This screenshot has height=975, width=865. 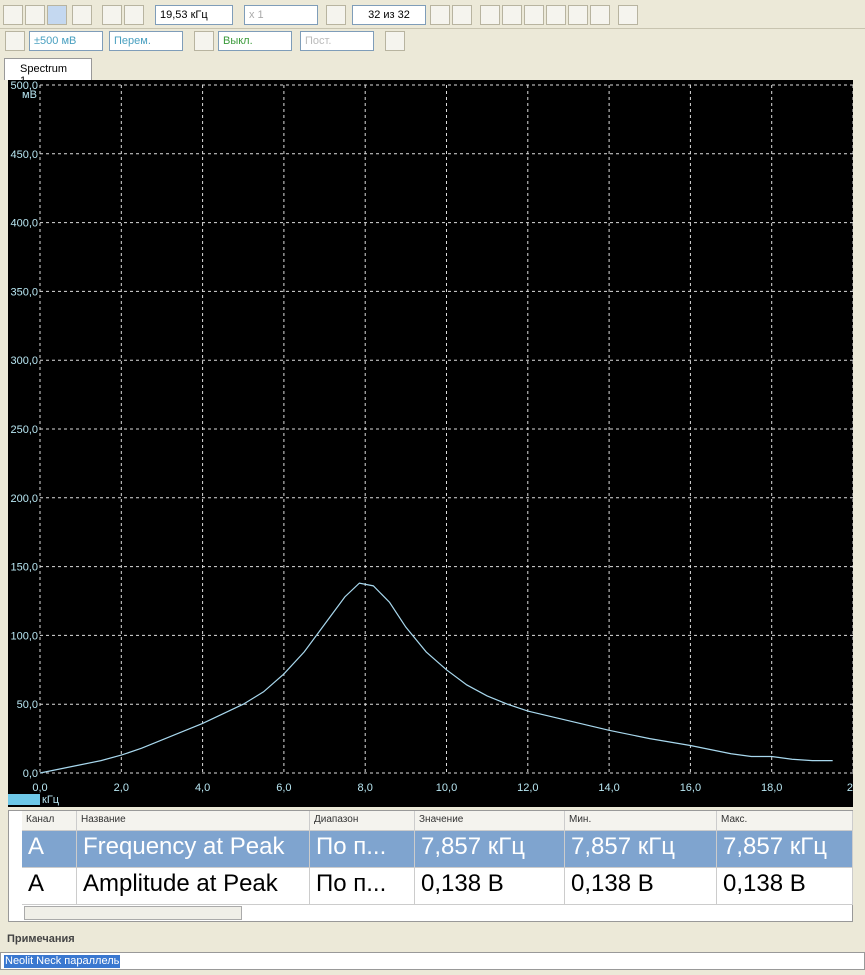 I want to click on scope-mode-button, so click(x=13, y=15).